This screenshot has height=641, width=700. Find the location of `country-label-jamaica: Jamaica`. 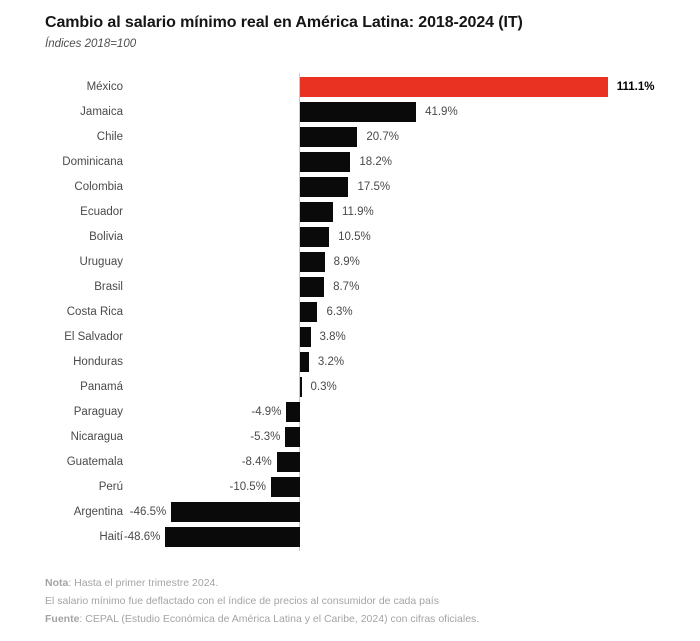

country-label-jamaica: Jamaica is located at coordinates (101, 112).